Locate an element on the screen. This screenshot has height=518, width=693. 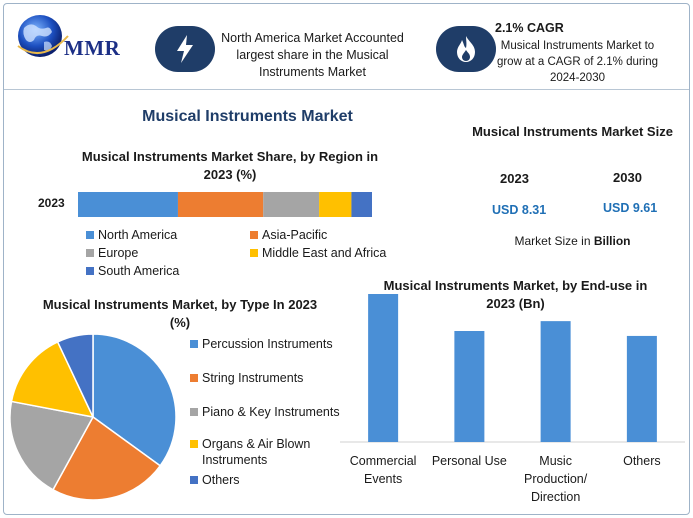
size-value-2030: USD 9.61 is located at coordinates (630, 208).